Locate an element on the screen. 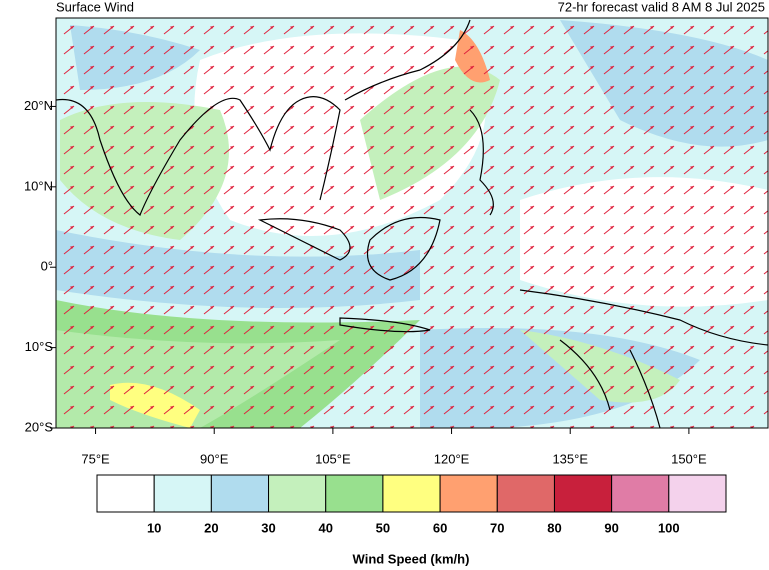  x-tick-label: 150°E is located at coordinates (689, 458).